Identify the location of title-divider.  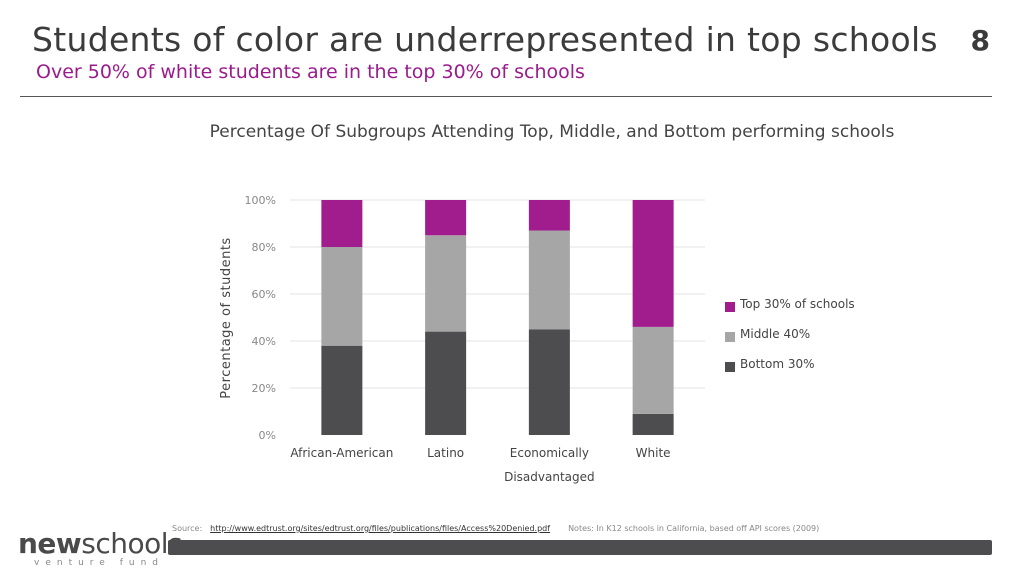
(506, 96).